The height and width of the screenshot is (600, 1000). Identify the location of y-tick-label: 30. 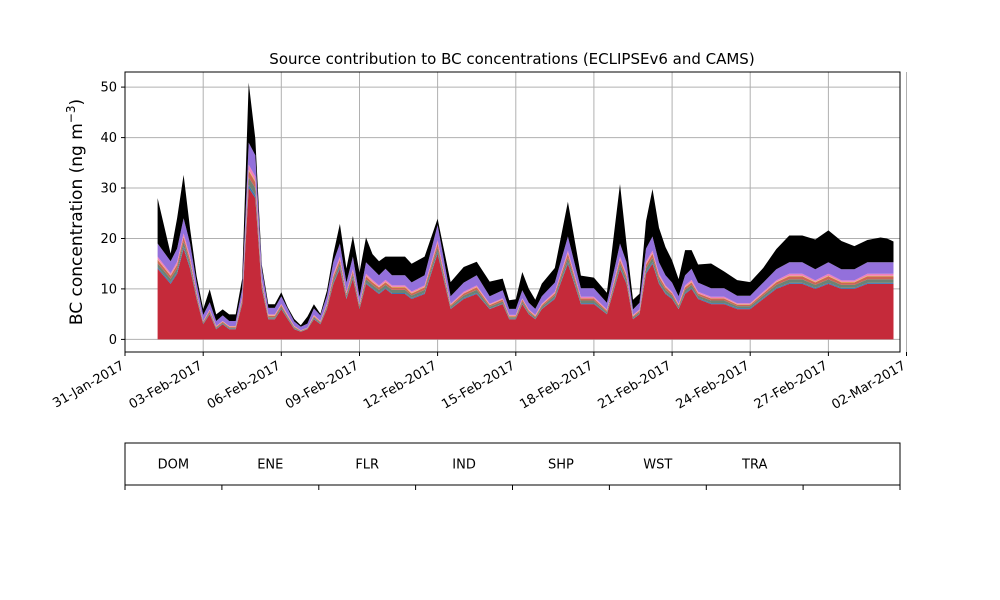
(108, 189).